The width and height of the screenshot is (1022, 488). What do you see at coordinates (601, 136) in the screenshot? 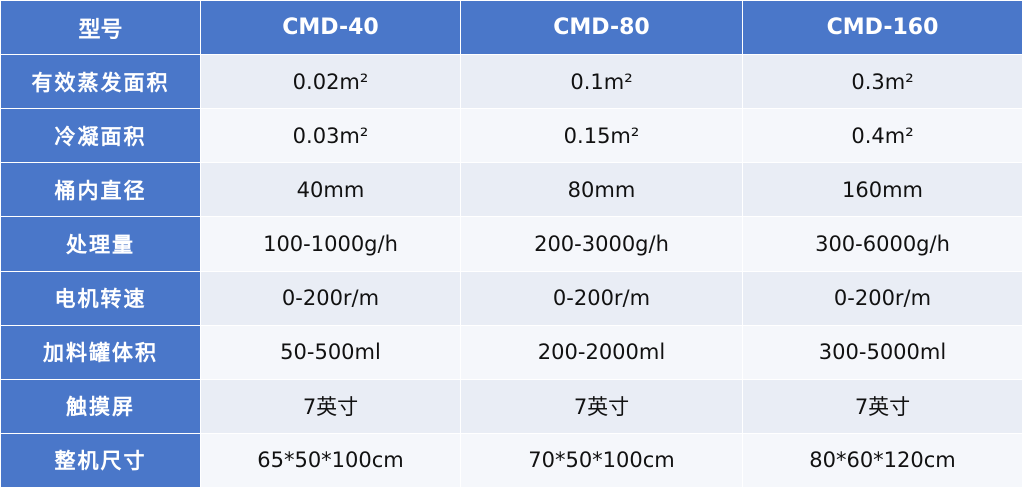
I see `table-cell: 0.15m²` at bounding box center [601, 136].